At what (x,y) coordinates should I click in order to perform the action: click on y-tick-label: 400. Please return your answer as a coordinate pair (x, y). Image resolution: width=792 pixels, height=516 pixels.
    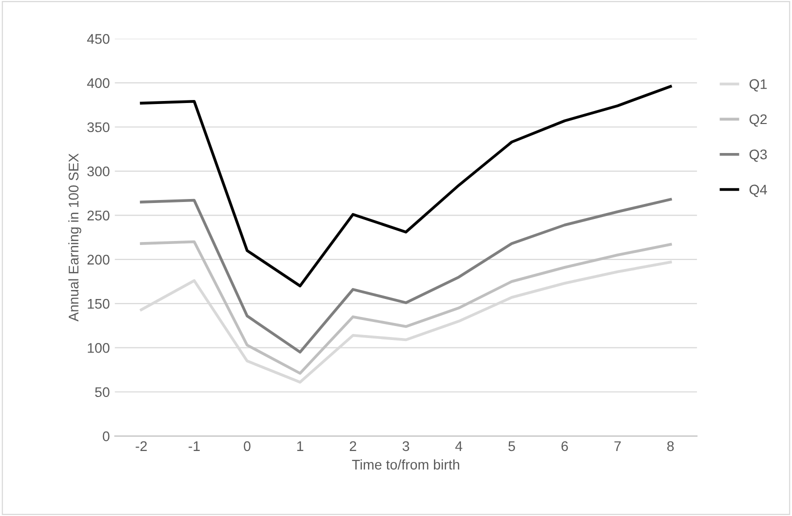
    Looking at the image, I should click on (98, 83).